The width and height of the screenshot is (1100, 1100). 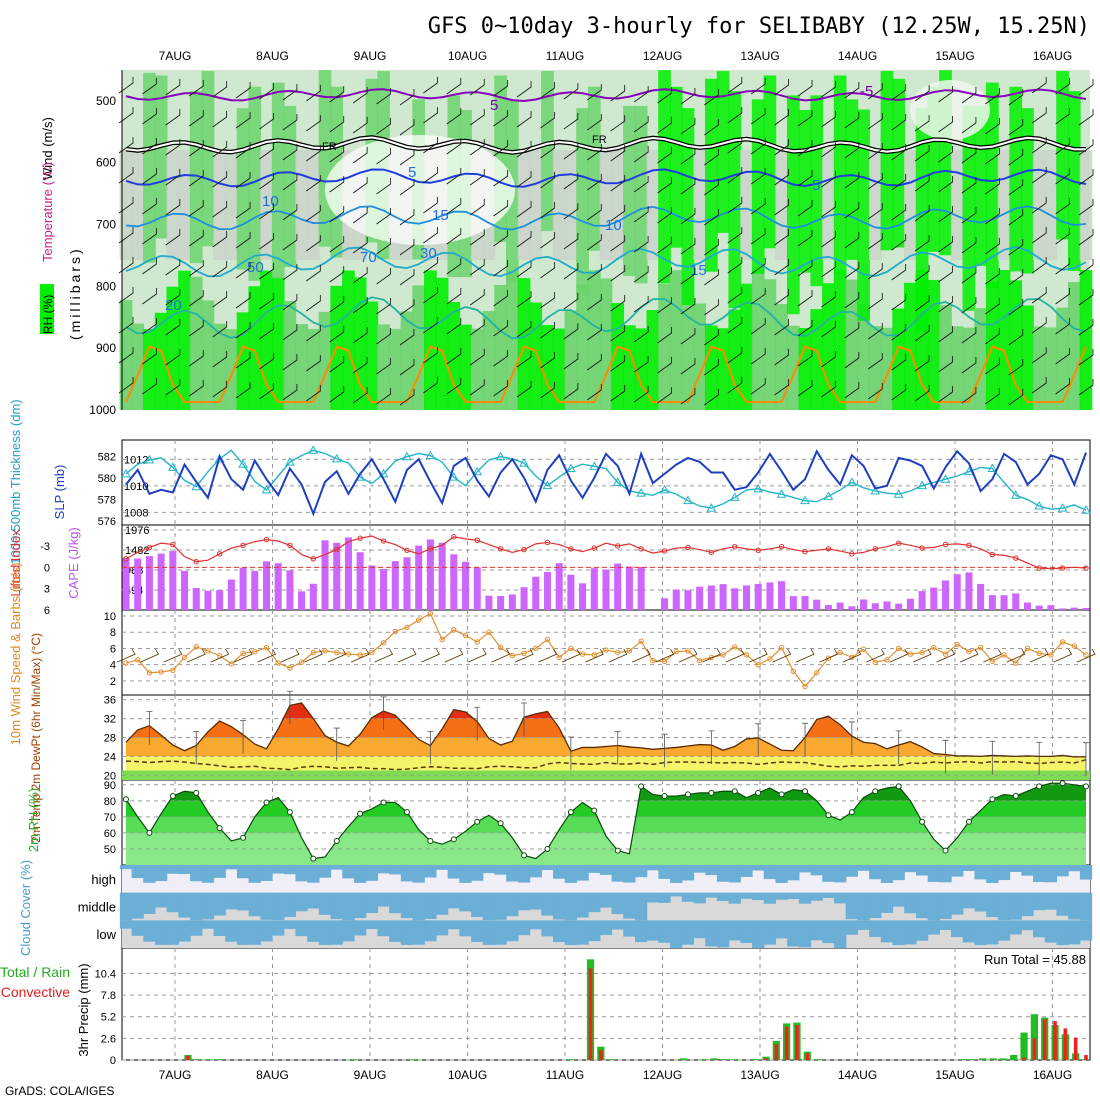 I want to click on contour-label: 70, so click(x=368, y=257).